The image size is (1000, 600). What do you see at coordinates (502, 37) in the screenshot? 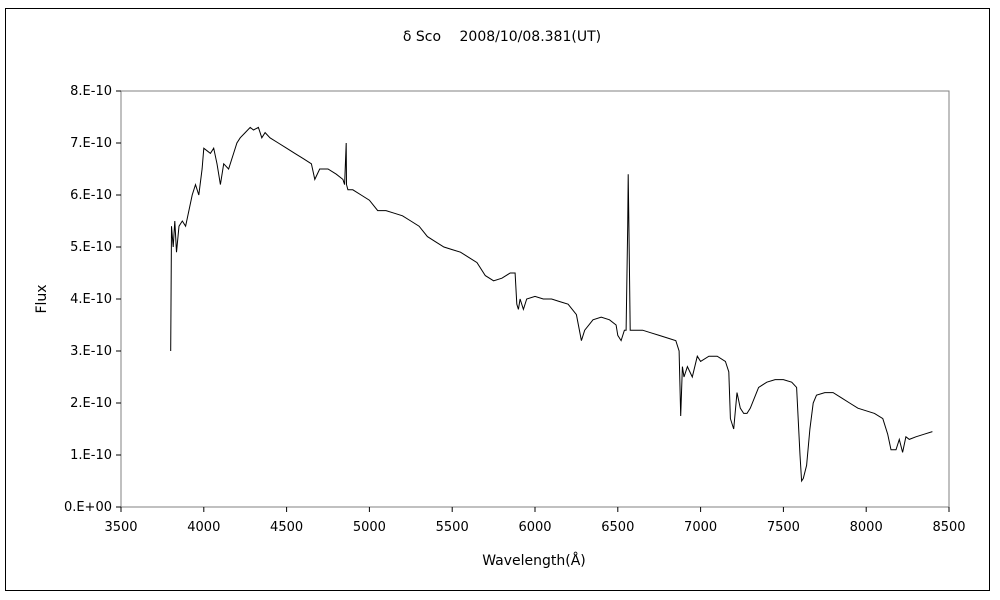
I see `chart-title: δ Sco 2008/10/08.381(UT)` at bounding box center [502, 37].